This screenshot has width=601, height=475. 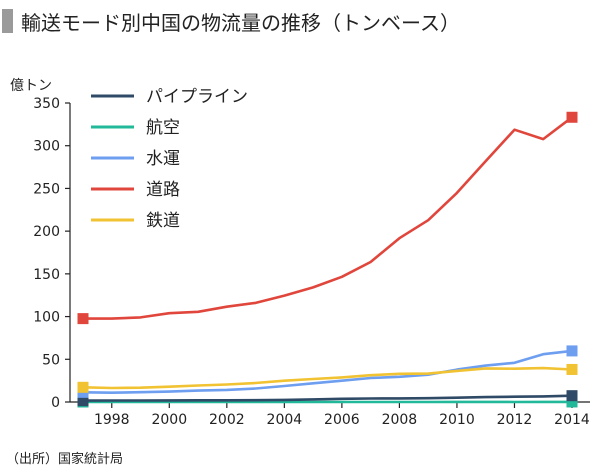 I want to click on x-tick-label: 2004, so click(x=285, y=420).